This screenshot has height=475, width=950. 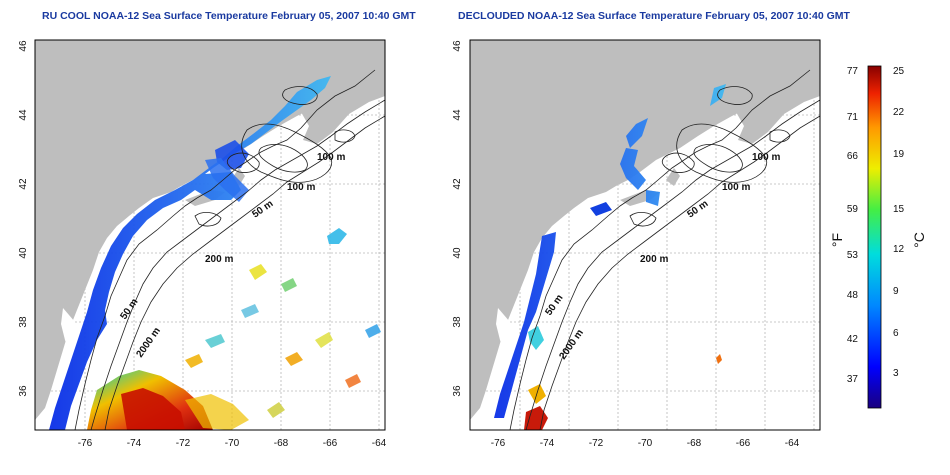 What do you see at coordinates (853, 339) in the screenshot?
I see `colorbar-f-tick: 42` at bounding box center [853, 339].